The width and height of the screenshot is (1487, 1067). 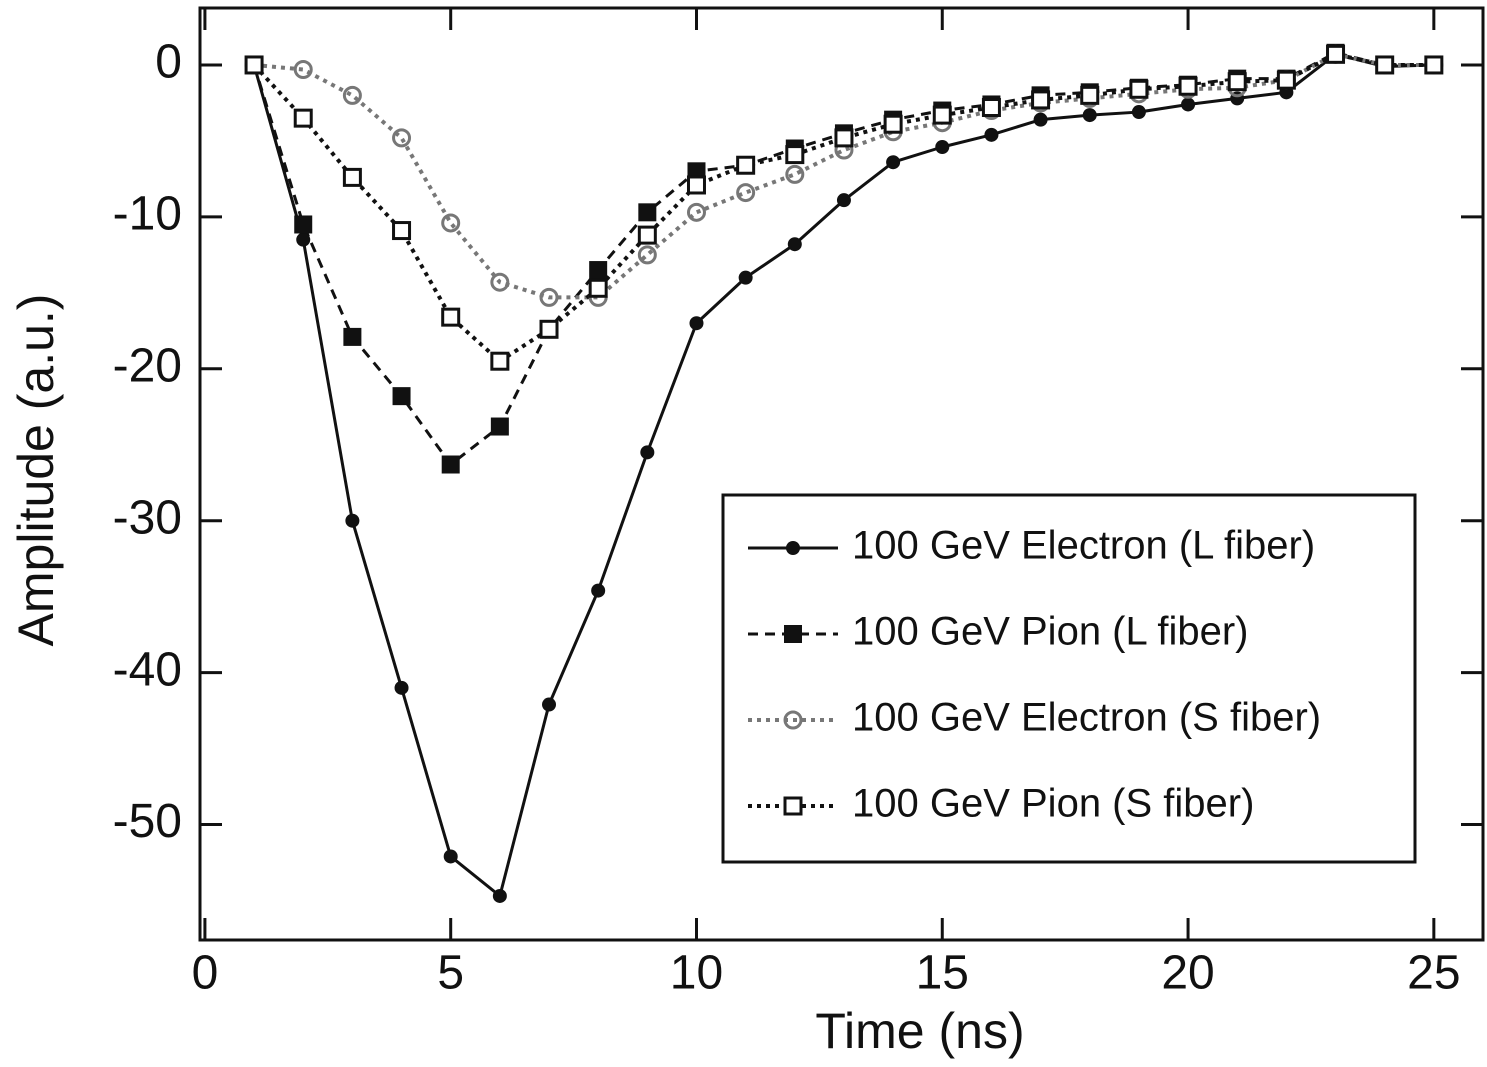 What do you see at coordinates (147, 821) in the screenshot?
I see `y-tick-label: -50` at bounding box center [147, 821].